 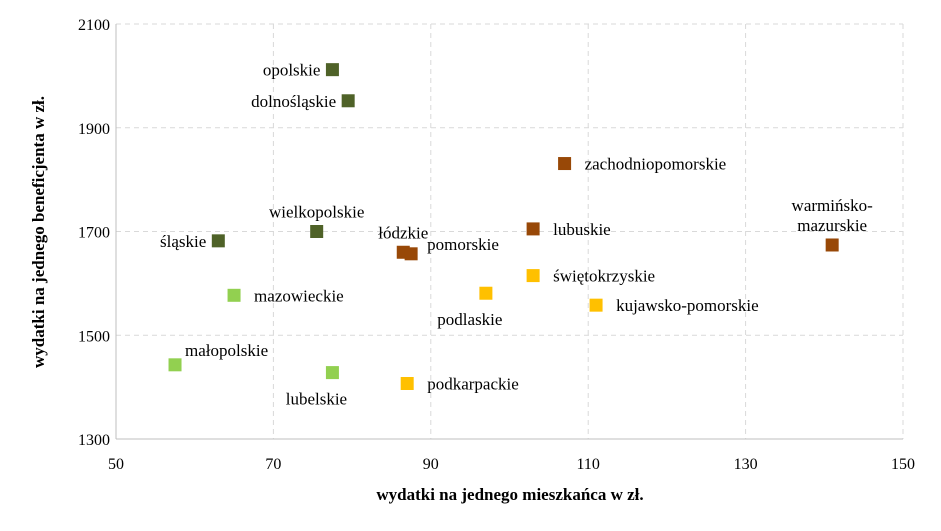 What do you see at coordinates (582, 229) in the screenshot?
I see `point-label: lubuskie` at bounding box center [582, 229].